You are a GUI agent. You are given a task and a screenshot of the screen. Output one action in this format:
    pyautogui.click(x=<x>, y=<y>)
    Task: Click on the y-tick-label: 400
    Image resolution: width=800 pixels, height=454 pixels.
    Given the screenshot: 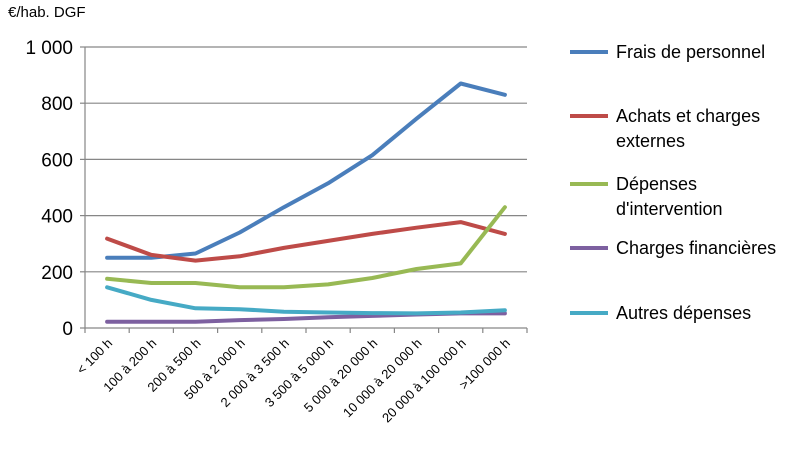 What is the action you would take?
    pyautogui.click(x=57, y=217)
    